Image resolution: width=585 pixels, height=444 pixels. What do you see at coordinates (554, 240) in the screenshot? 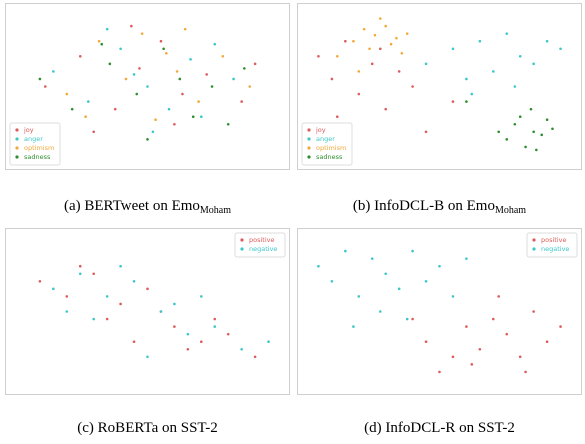
I see `legend-label: positive` at bounding box center [554, 240].